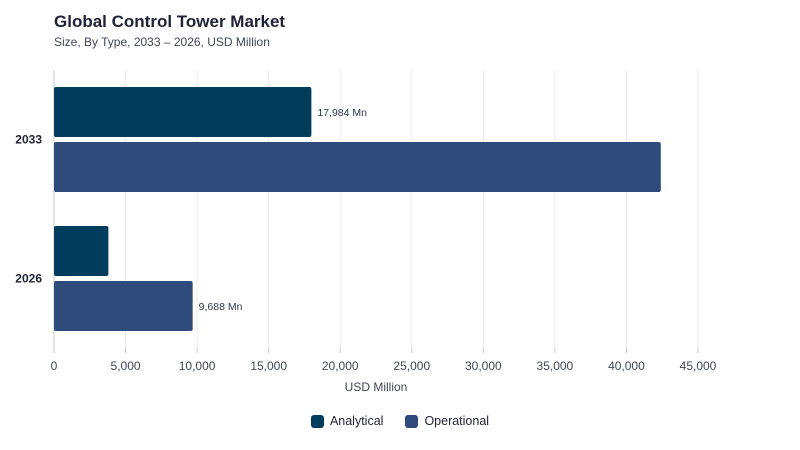  I want to click on data-label-operational-2026: 9,688 Mn, so click(221, 307).